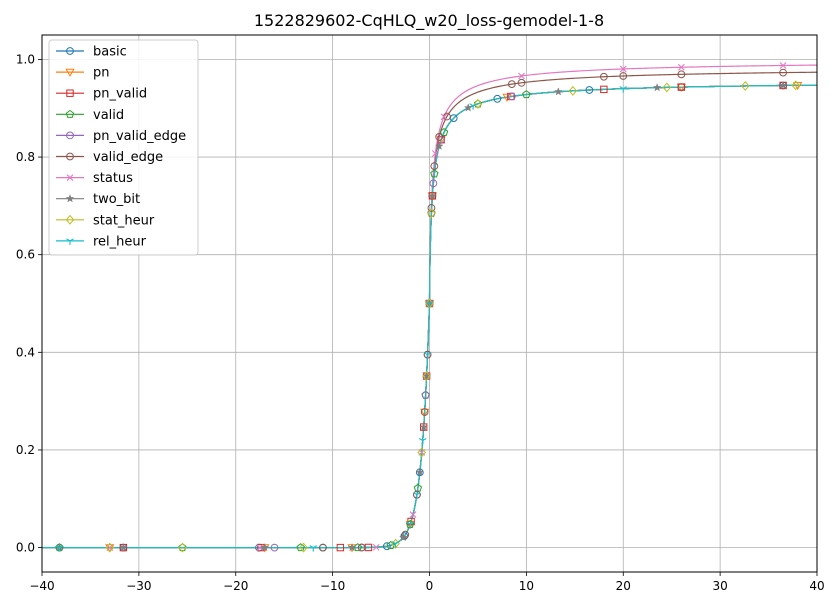 This screenshot has height=605, width=835. I want to click on y-tick-label: 0.8, so click(25, 157).